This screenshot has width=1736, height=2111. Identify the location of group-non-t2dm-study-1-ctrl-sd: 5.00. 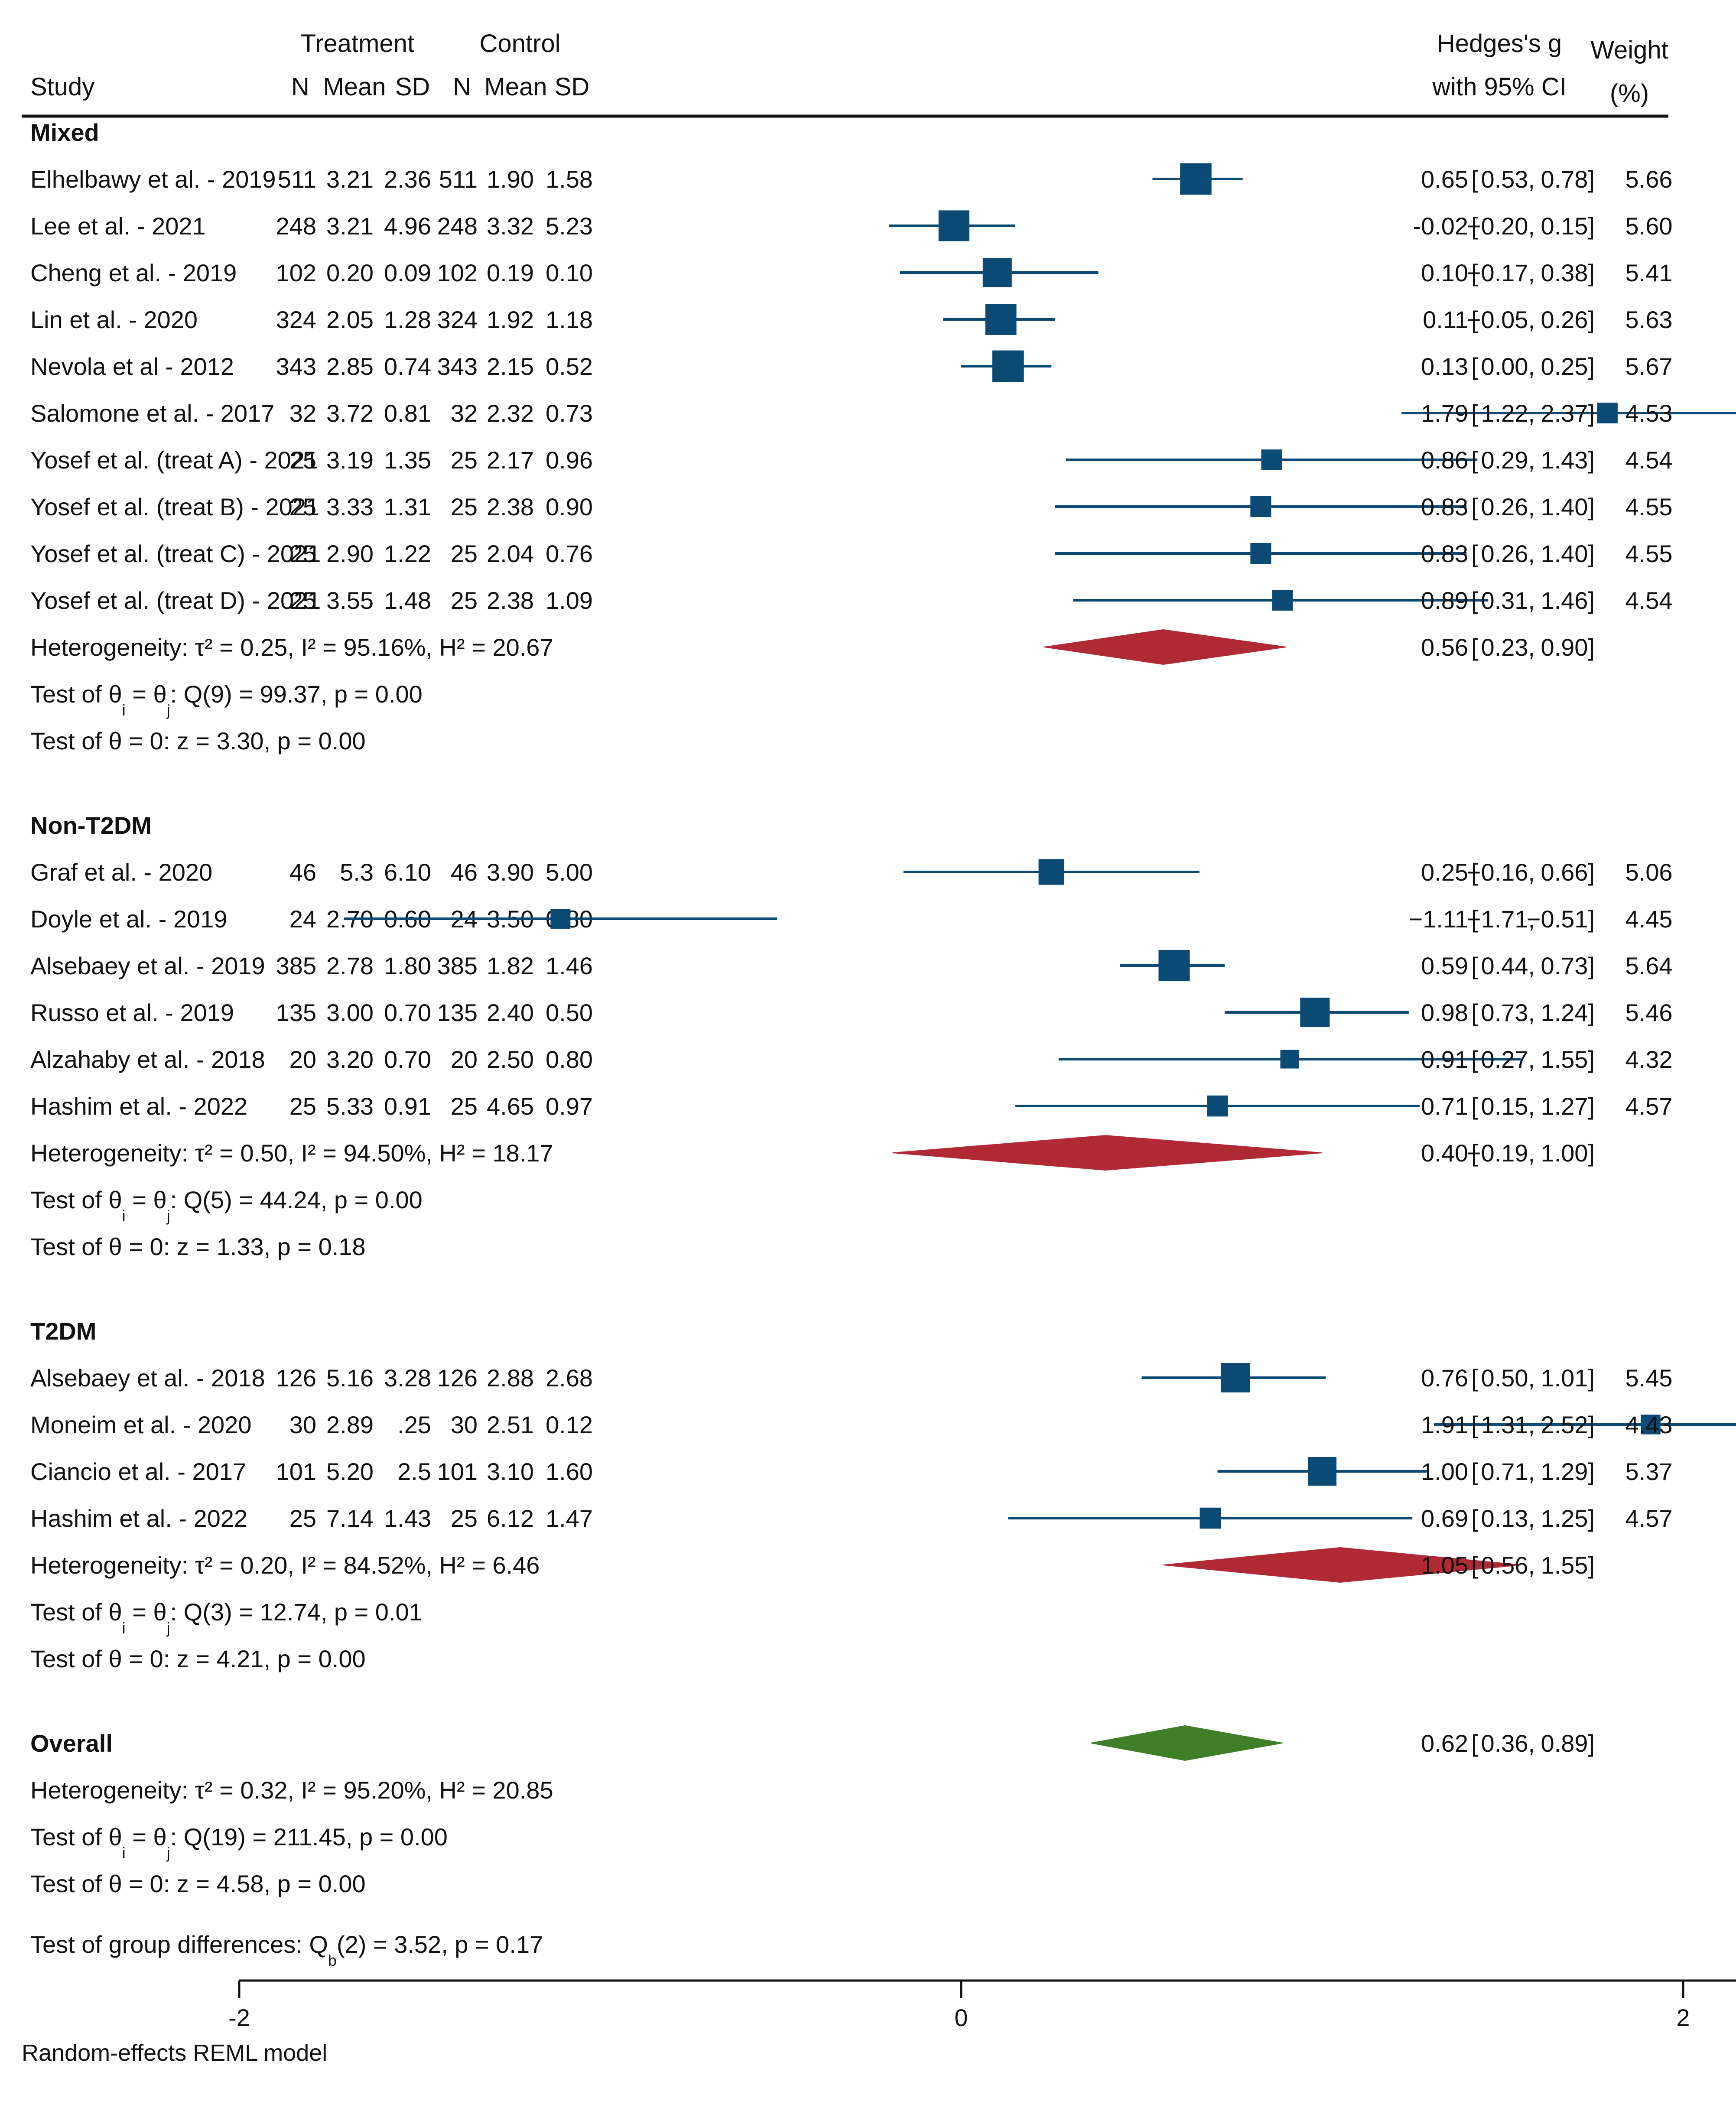
(569, 872).